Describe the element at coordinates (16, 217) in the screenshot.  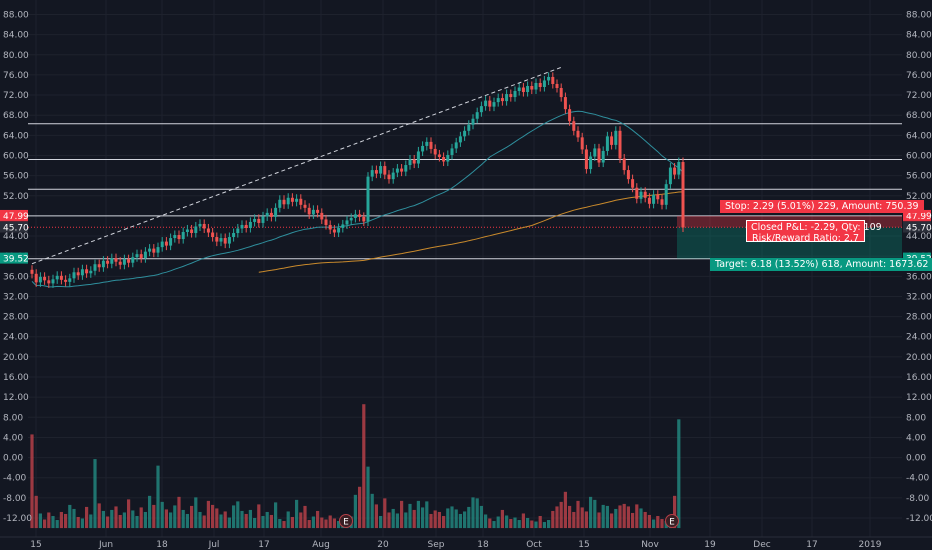
I see `price-label-text: 47.99` at that location.